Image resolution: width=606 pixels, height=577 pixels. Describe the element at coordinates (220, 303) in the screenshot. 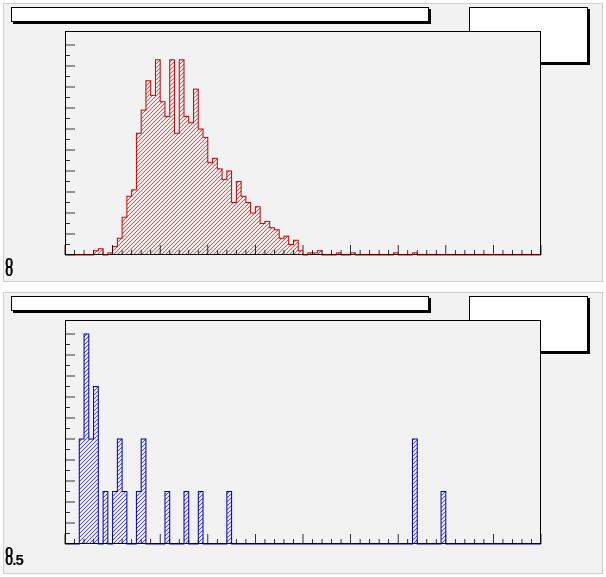

I see `bottom-title-box` at that location.